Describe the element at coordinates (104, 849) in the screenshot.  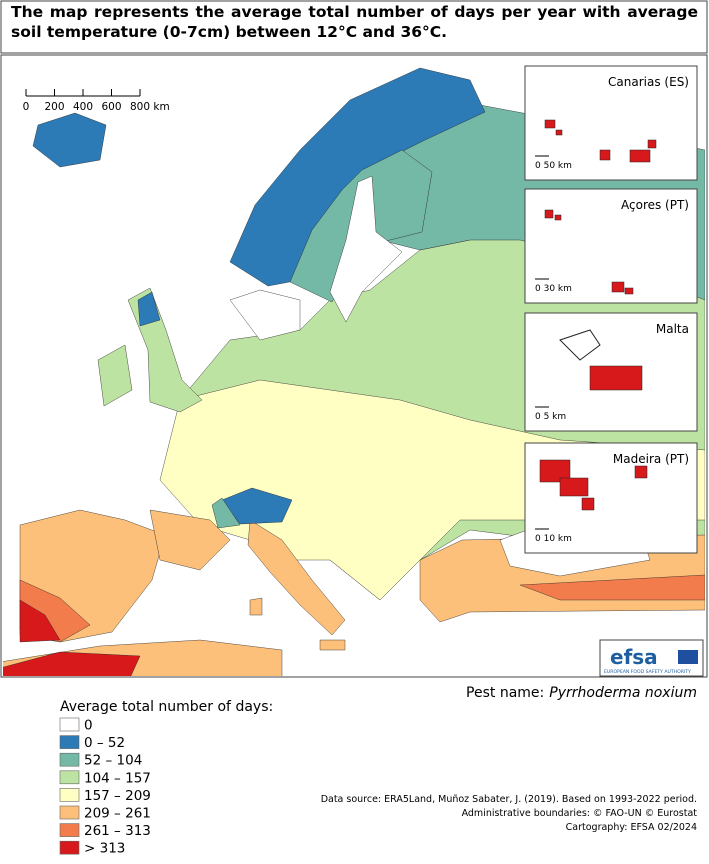
I see `legend-label: > 313` at that location.